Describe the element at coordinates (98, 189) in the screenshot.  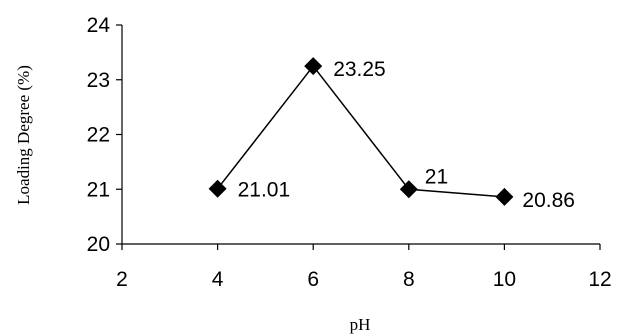
I see `y-tick-label: 21` at that location.